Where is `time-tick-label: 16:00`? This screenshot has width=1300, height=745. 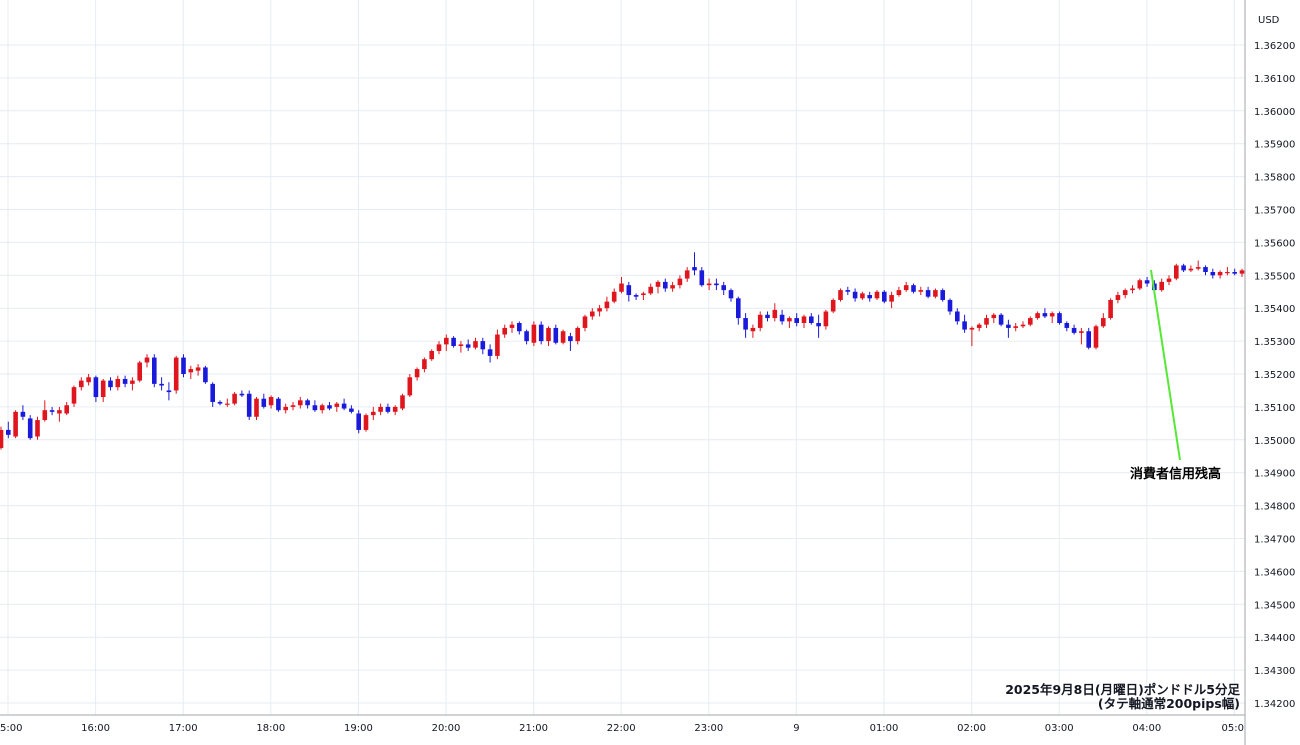 time-tick-label: 16:00 is located at coordinates (95, 728).